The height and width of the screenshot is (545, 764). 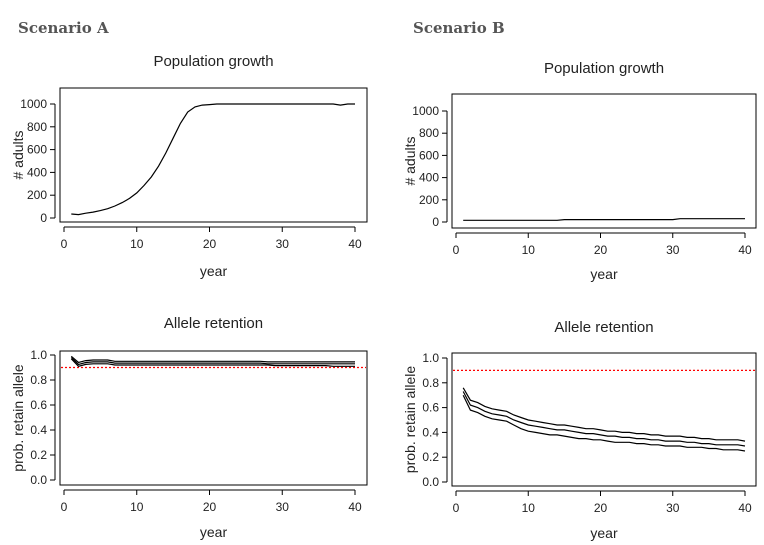 I want to click on scenario-b-label: Scenario B, so click(x=459, y=28).